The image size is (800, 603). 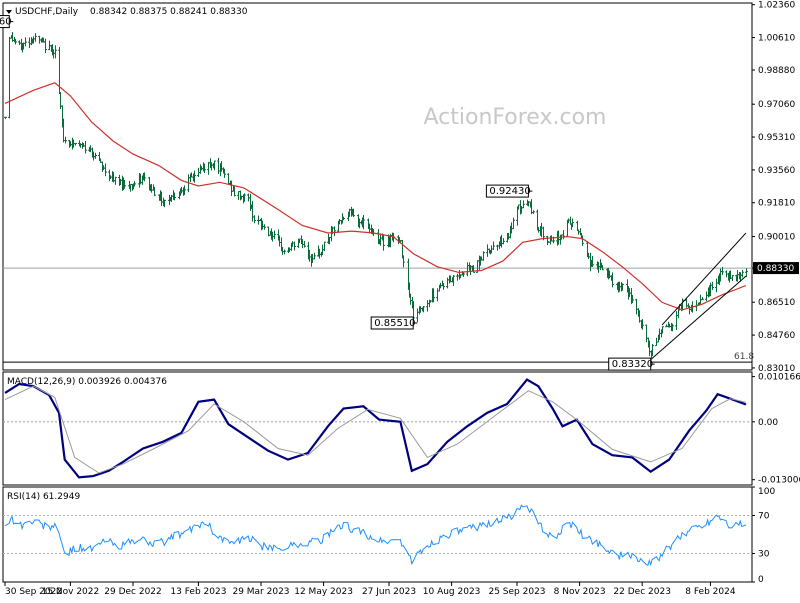 I want to click on x-tick-label-0: 30 Sep 2022, so click(x=33, y=592).